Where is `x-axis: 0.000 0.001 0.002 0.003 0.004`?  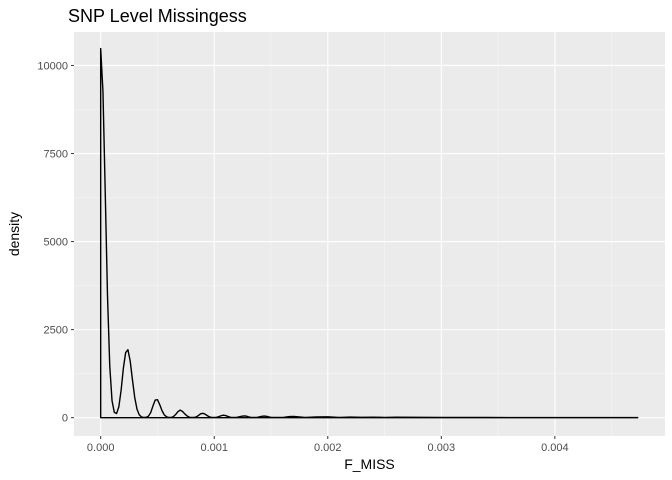
x-axis: 0.000 0.001 0.002 0.003 0.004 is located at coordinates (328, 445).